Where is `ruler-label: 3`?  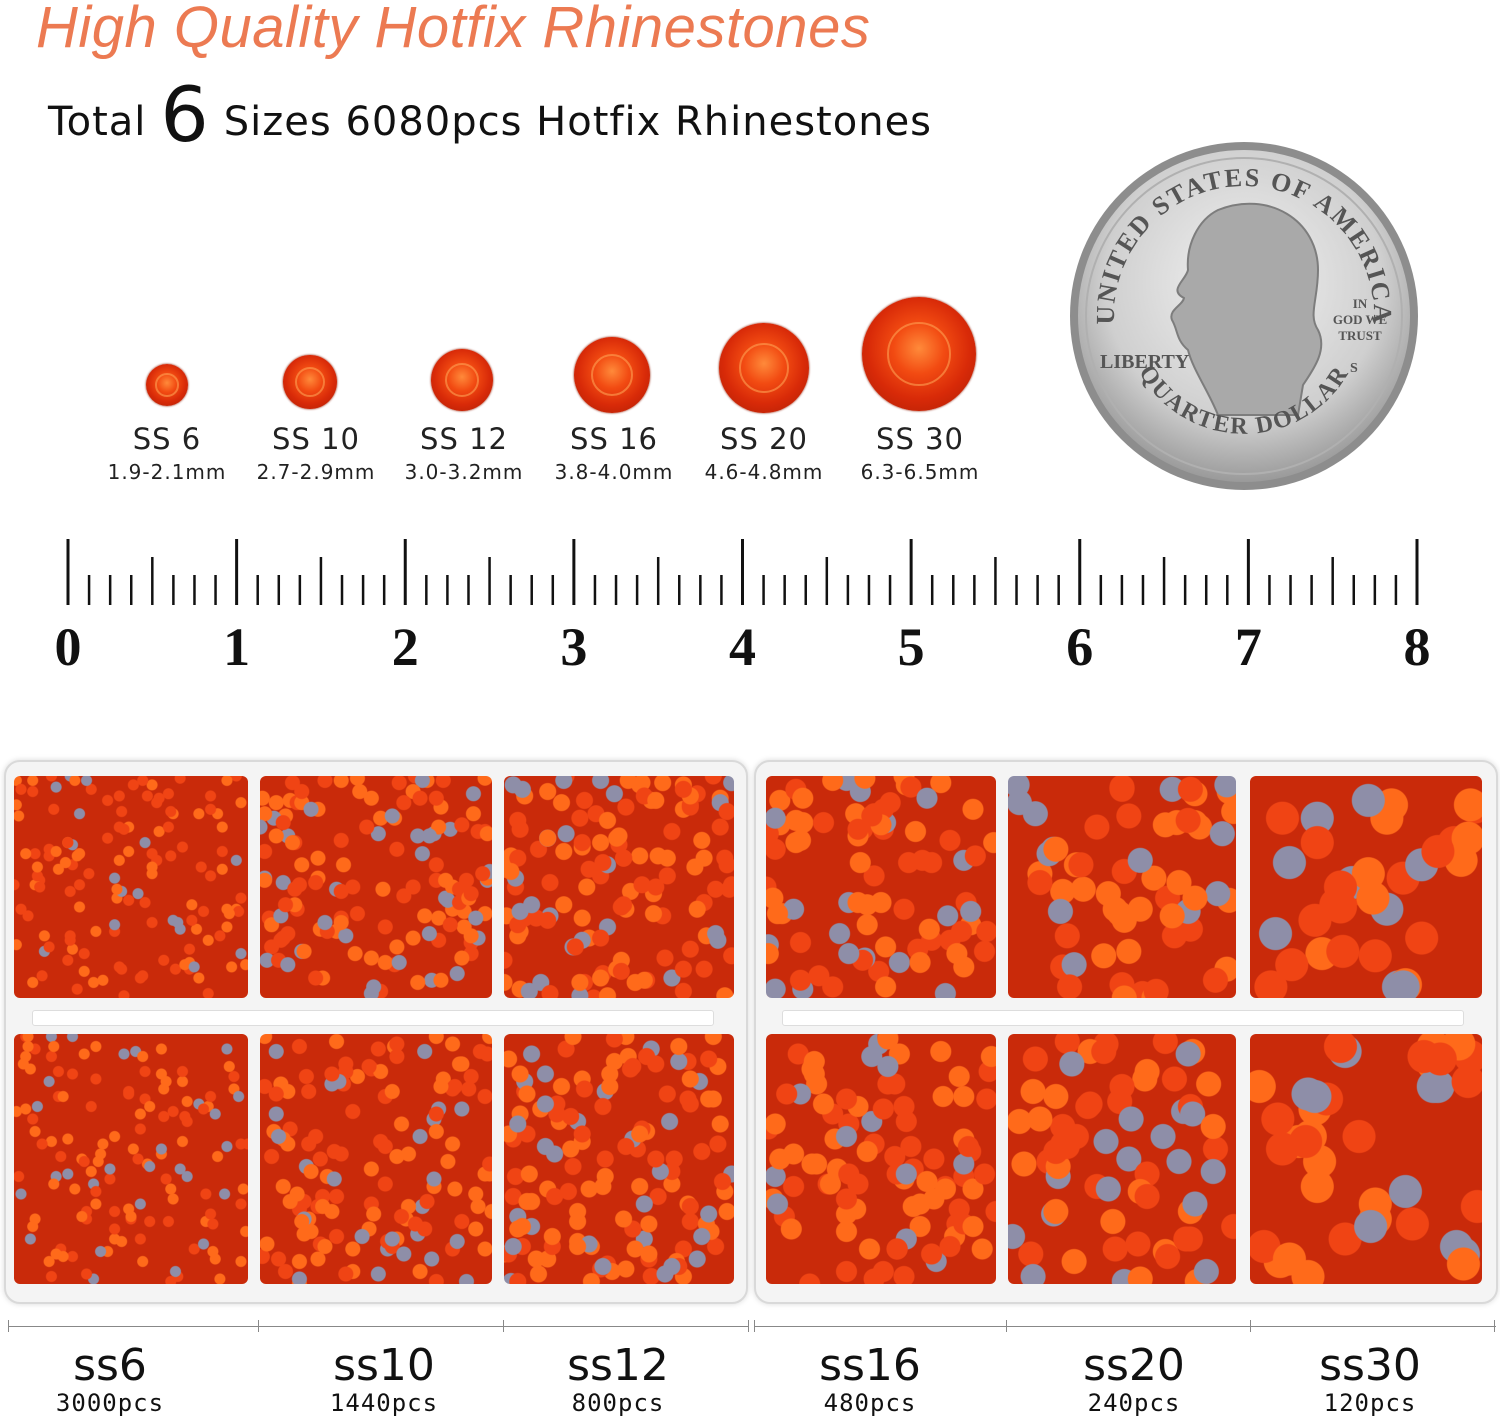
ruler-label: 3 is located at coordinates (573, 647).